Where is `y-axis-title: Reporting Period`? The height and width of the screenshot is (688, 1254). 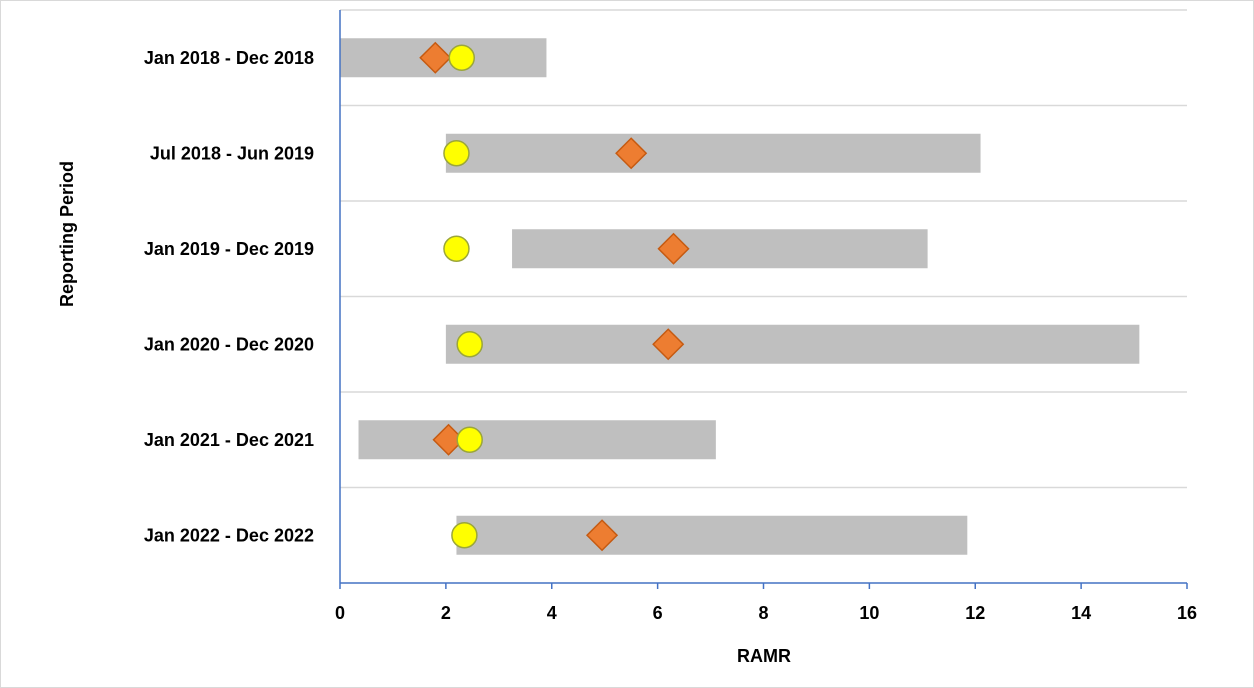 y-axis-title: Reporting Period is located at coordinates (67, 234).